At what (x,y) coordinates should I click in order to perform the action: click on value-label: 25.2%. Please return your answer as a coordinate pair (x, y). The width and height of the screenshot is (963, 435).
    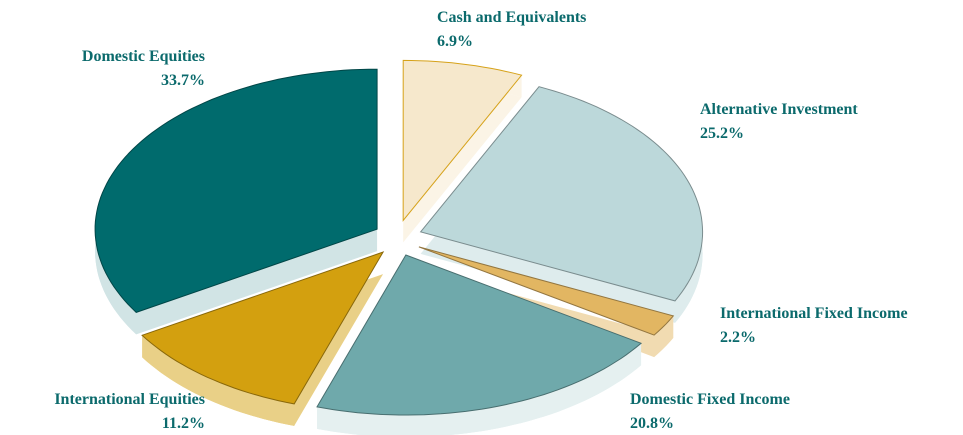
    Looking at the image, I should click on (722, 133).